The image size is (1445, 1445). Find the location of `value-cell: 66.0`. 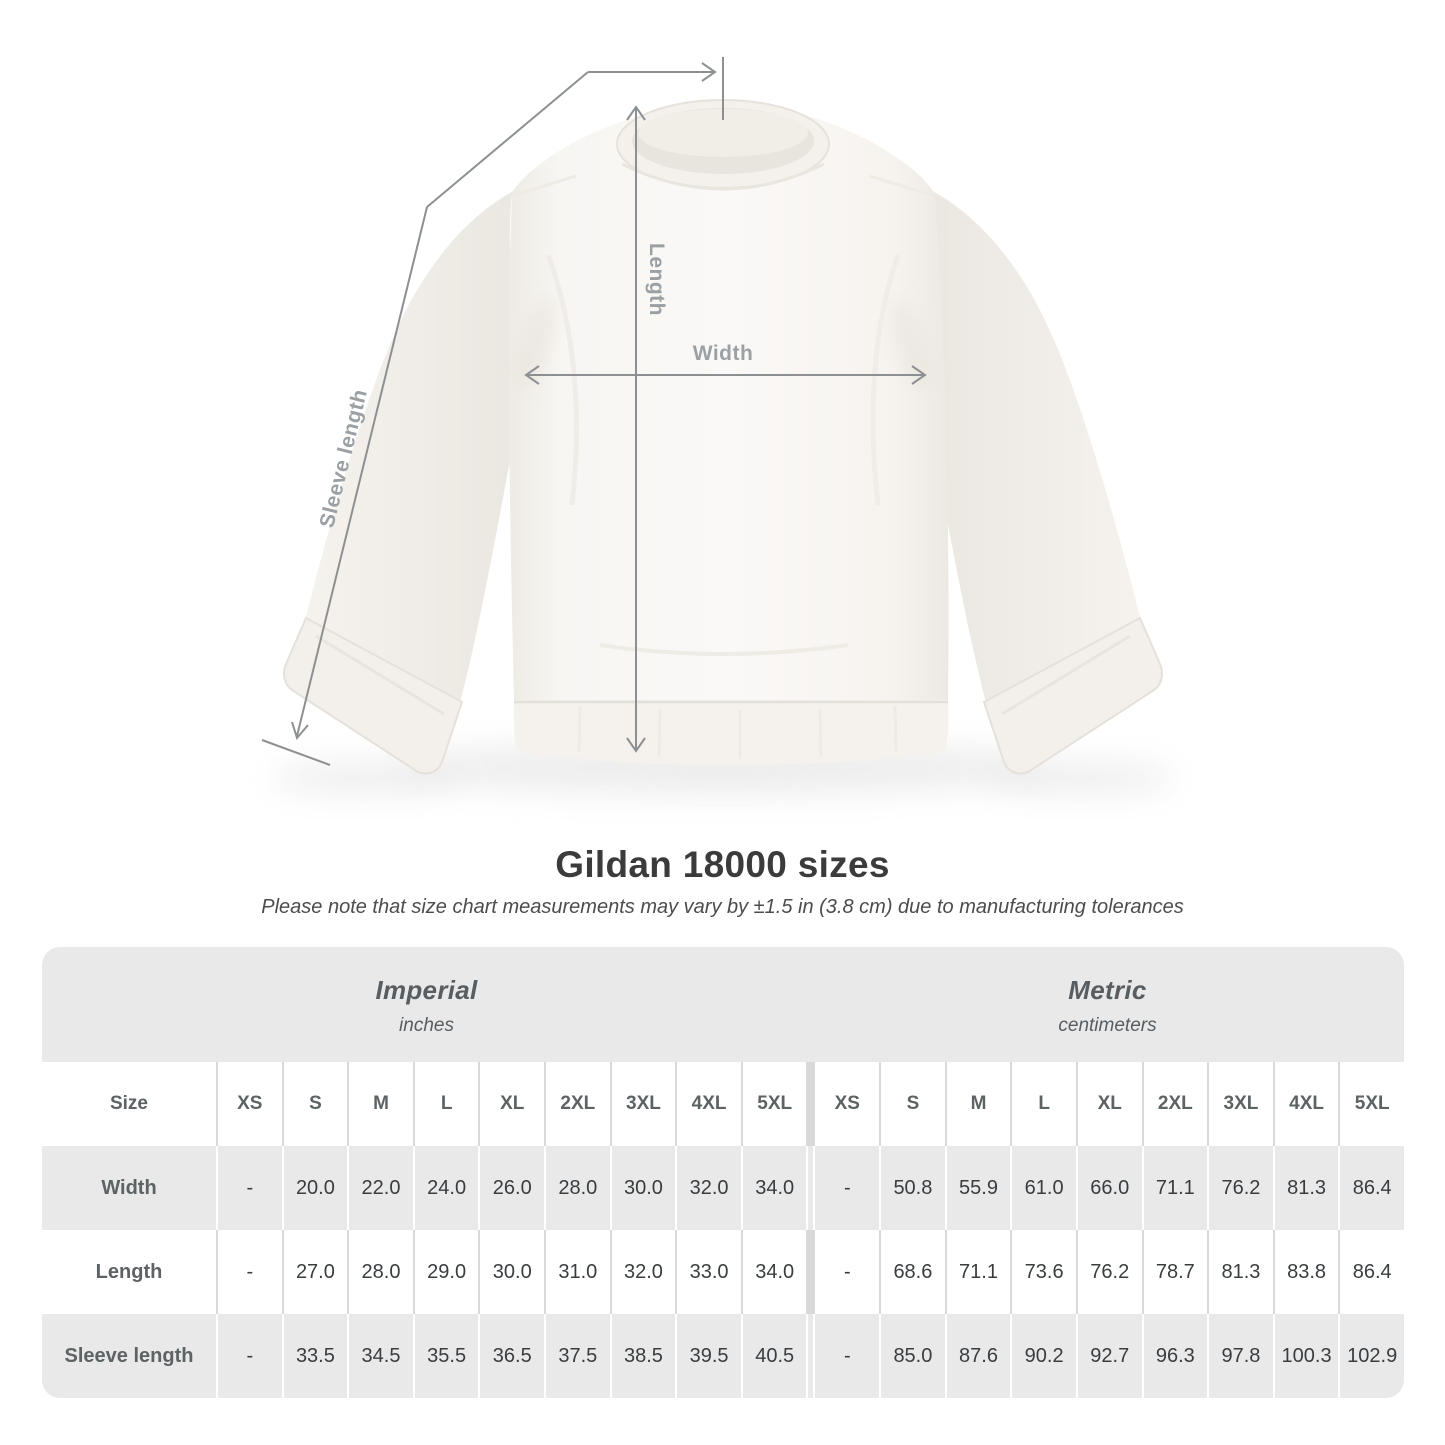

value-cell: 66.0 is located at coordinates (1109, 1188).